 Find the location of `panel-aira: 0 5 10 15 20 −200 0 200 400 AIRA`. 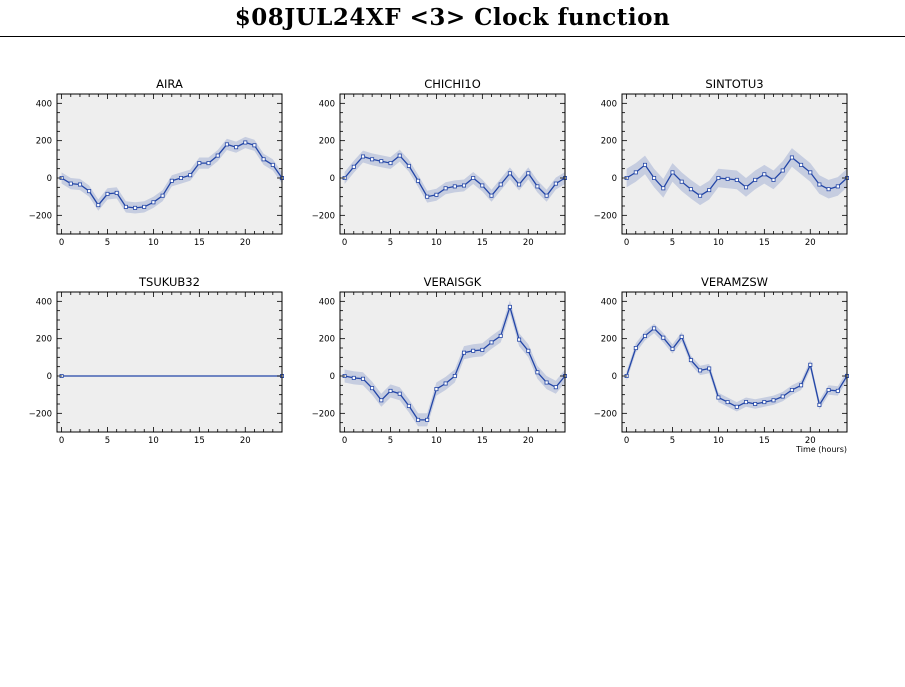

panel-aira: 0 5 10 15 20 −200 0 200 400 AIRA is located at coordinates (156, 162).